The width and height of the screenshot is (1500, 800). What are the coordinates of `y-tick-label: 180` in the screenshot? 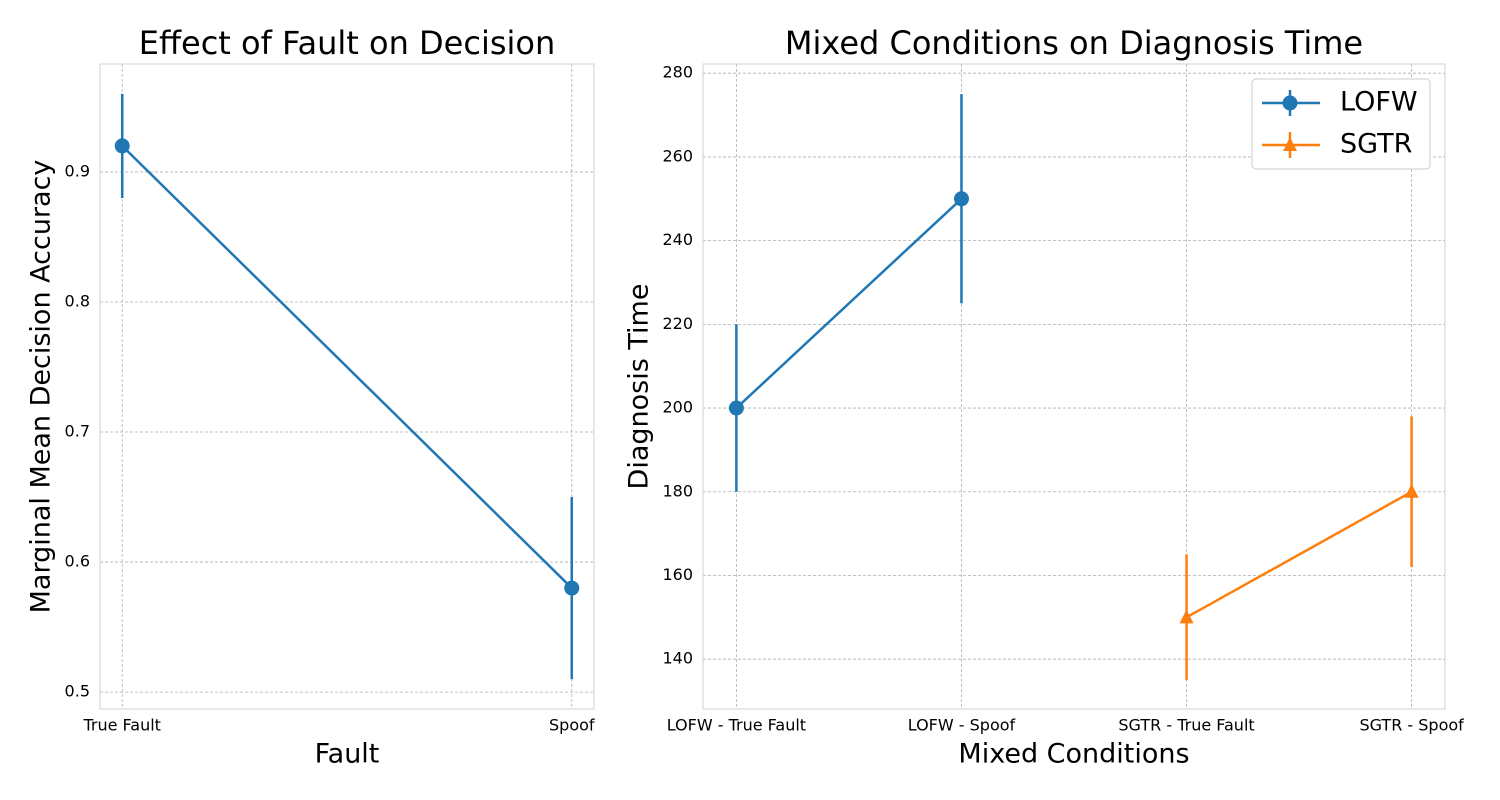 It's located at (677, 490).